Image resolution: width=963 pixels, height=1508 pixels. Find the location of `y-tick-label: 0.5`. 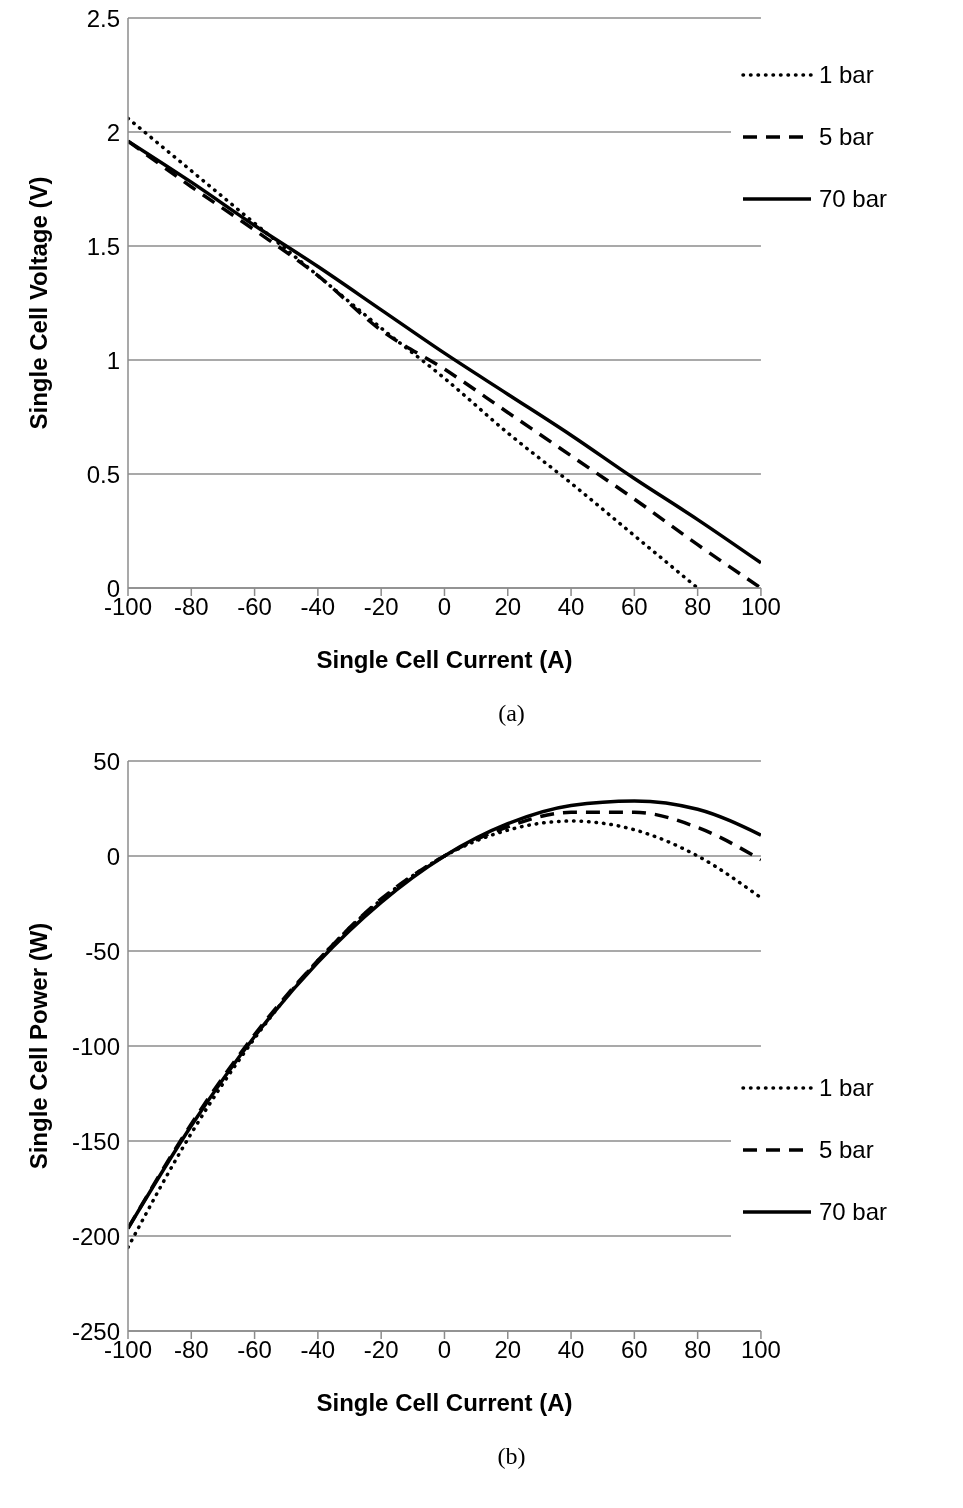

y-tick-label: 0.5 is located at coordinates (103, 474).